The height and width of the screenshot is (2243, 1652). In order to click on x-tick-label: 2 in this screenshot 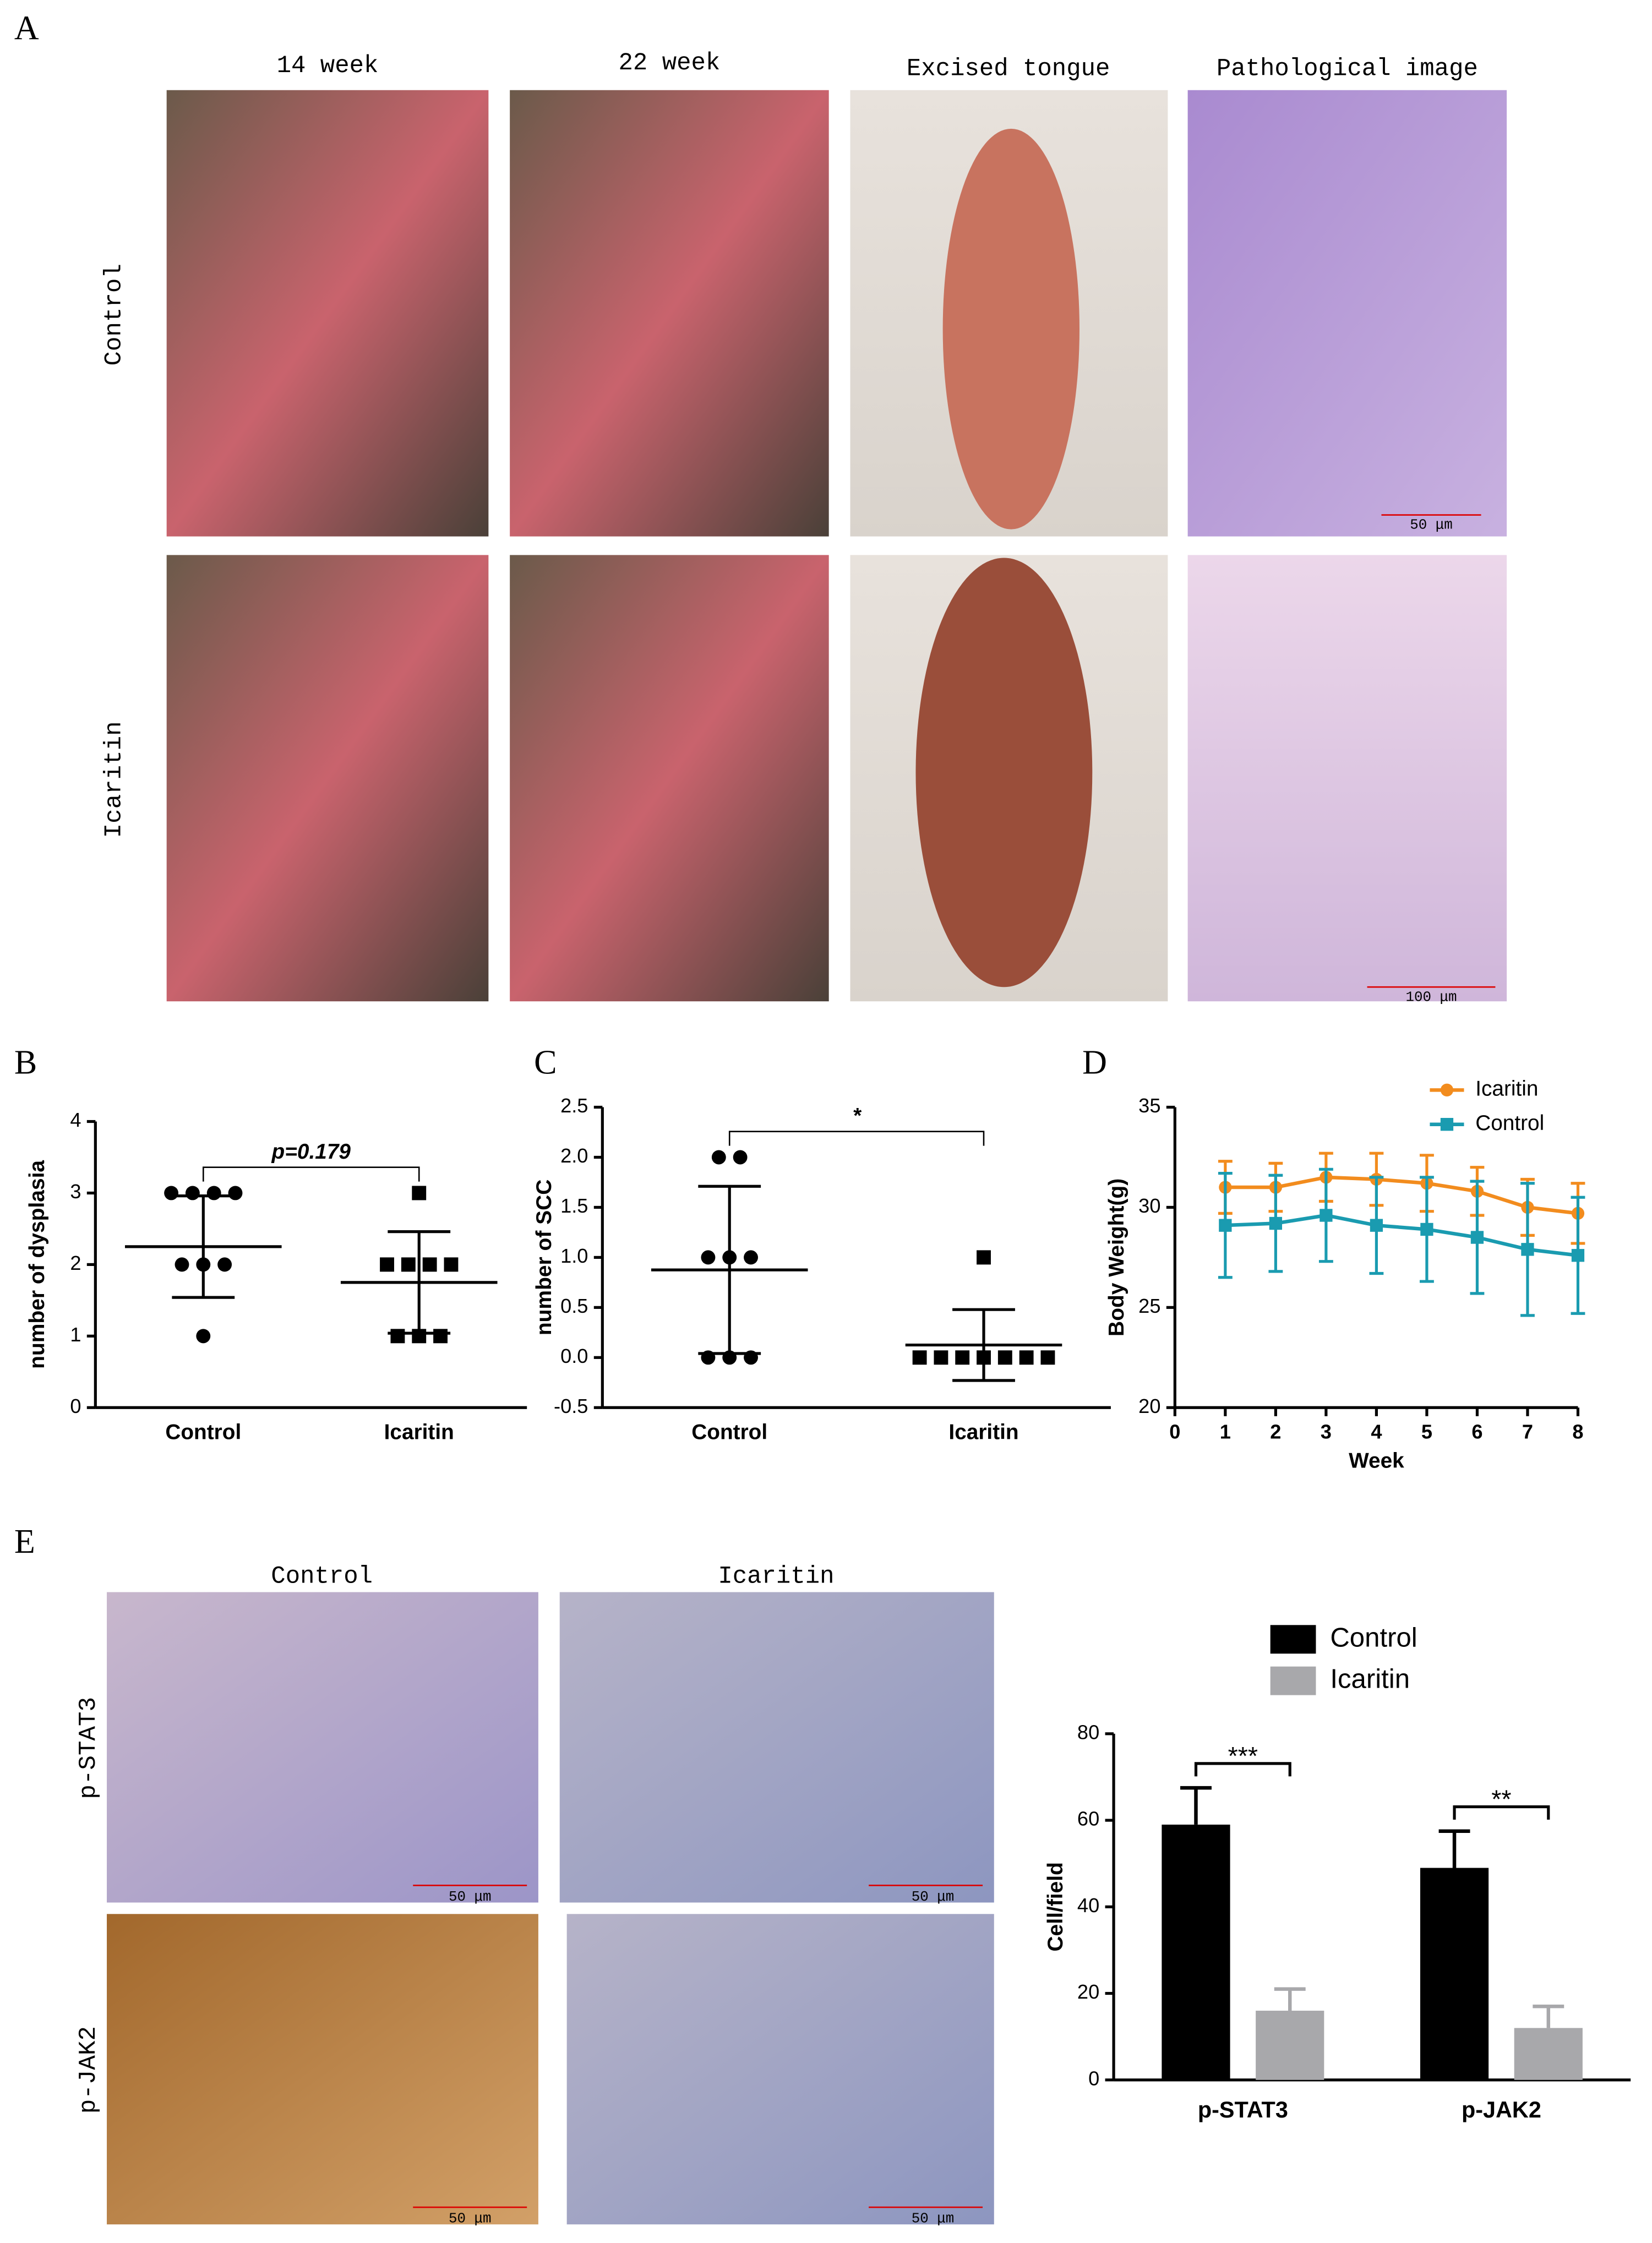, I will do `click(1275, 1432)`.